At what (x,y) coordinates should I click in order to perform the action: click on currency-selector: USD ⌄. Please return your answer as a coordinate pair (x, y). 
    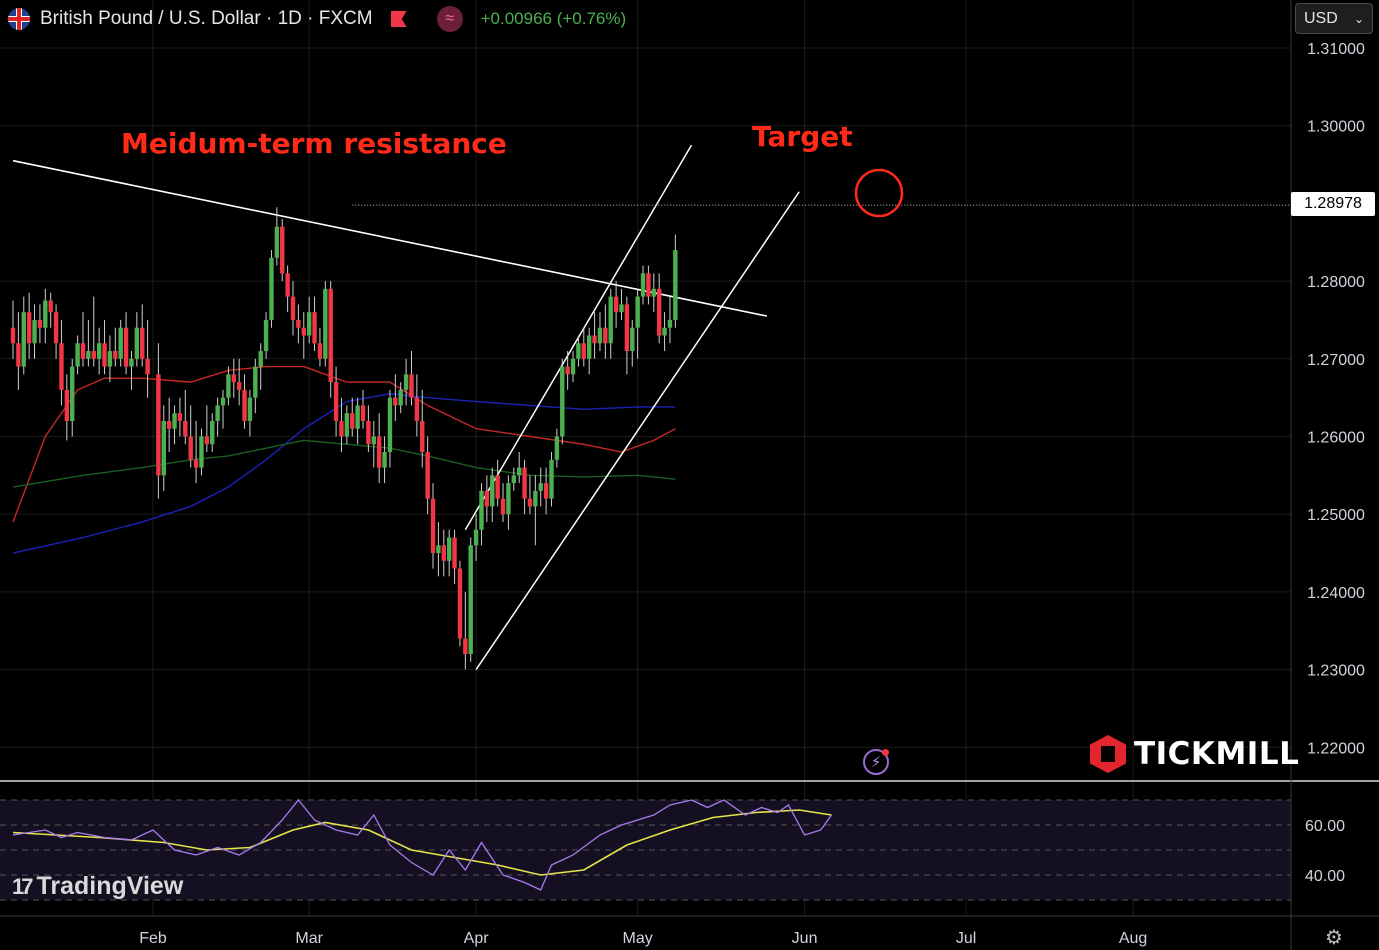
    Looking at the image, I should click on (1334, 18).